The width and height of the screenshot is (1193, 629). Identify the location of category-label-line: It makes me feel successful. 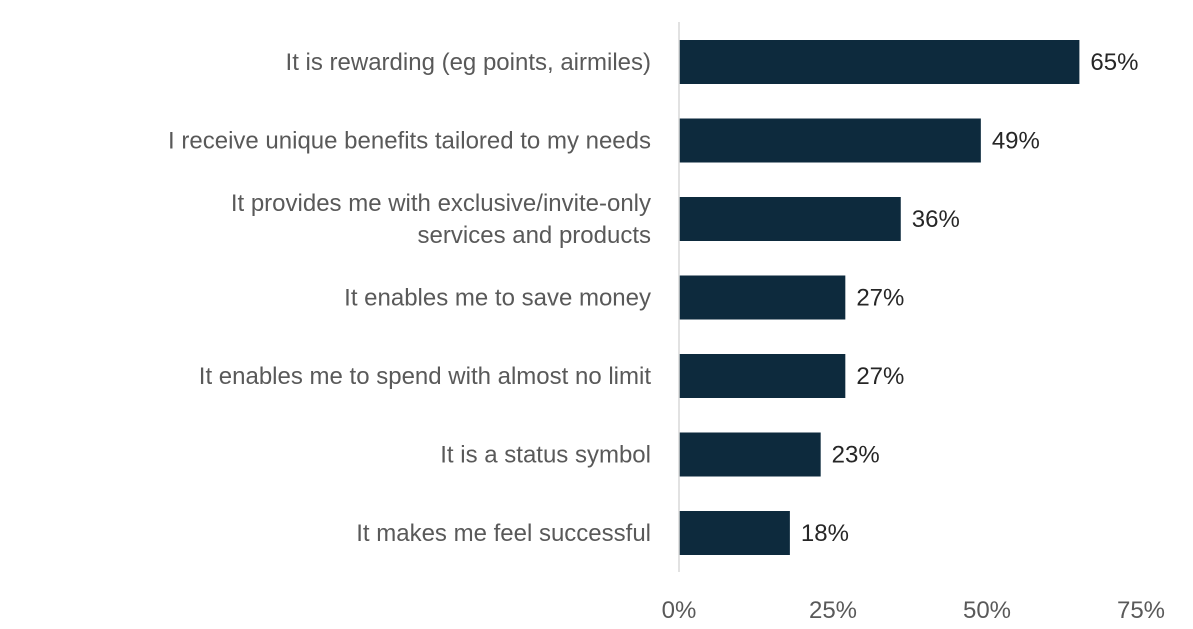
(503, 533).